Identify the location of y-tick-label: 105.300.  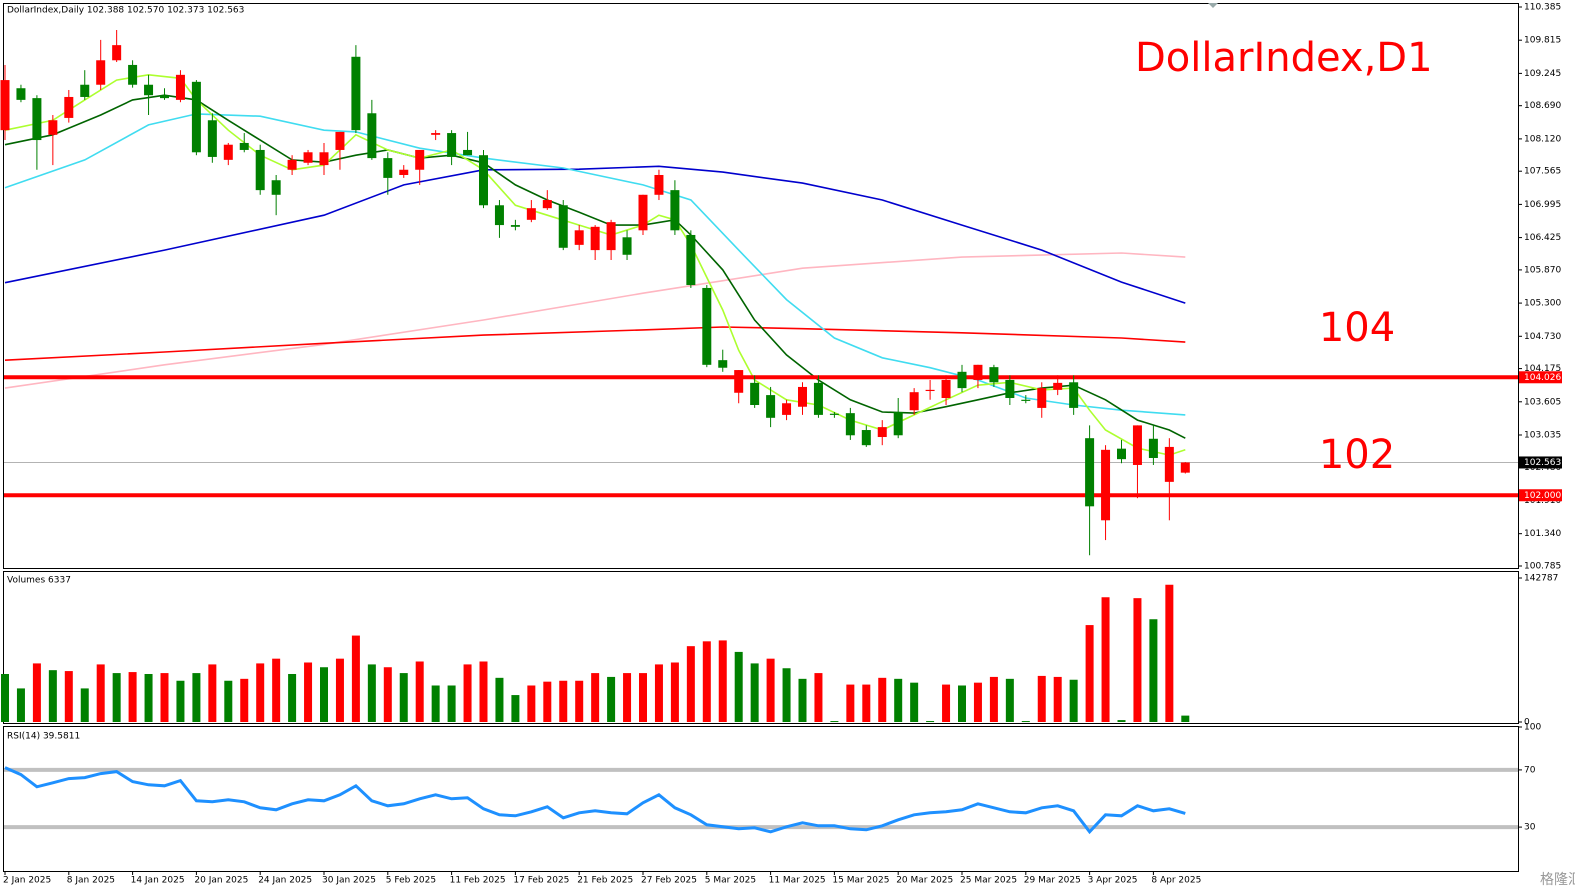
(1542, 304).